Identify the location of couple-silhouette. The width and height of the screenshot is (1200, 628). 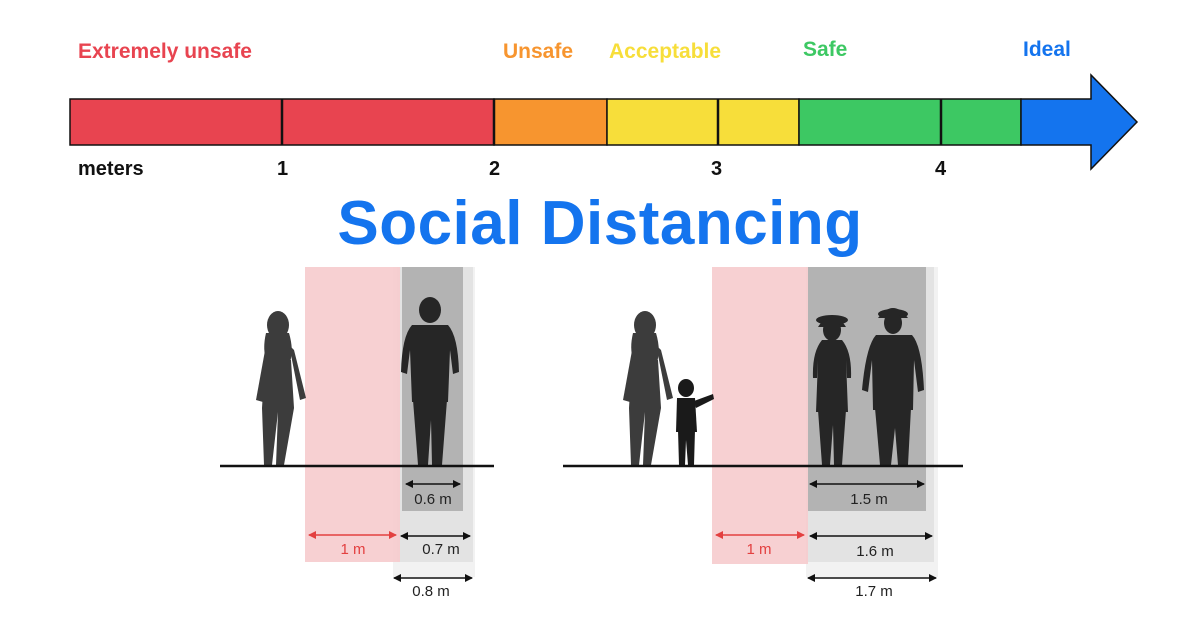
(868, 386).